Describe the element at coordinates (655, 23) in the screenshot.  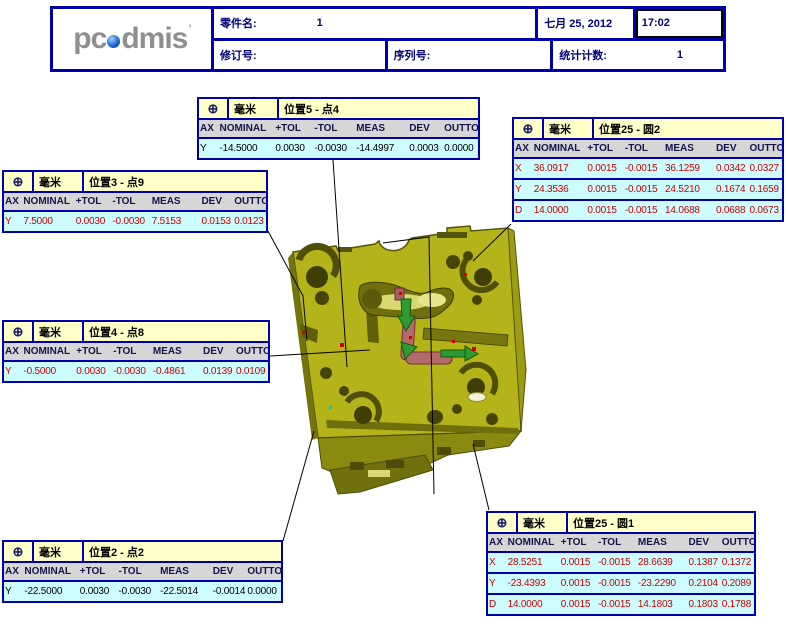
I see `report-time: 17:02` at that location.